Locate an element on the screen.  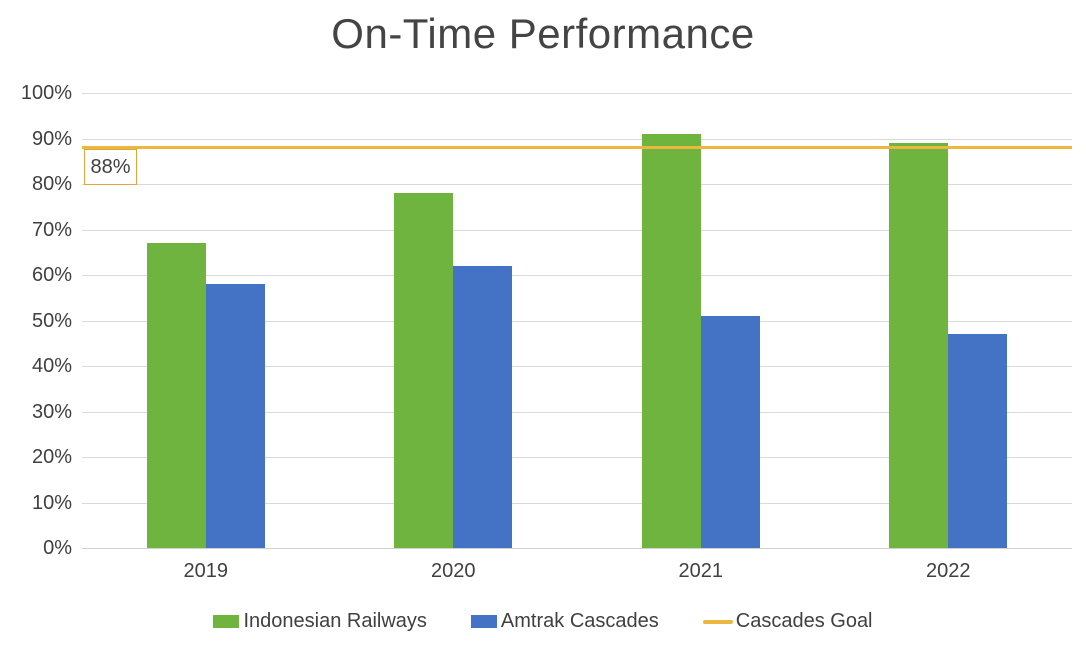
x-axis-line is located at coordinates (577, 548).